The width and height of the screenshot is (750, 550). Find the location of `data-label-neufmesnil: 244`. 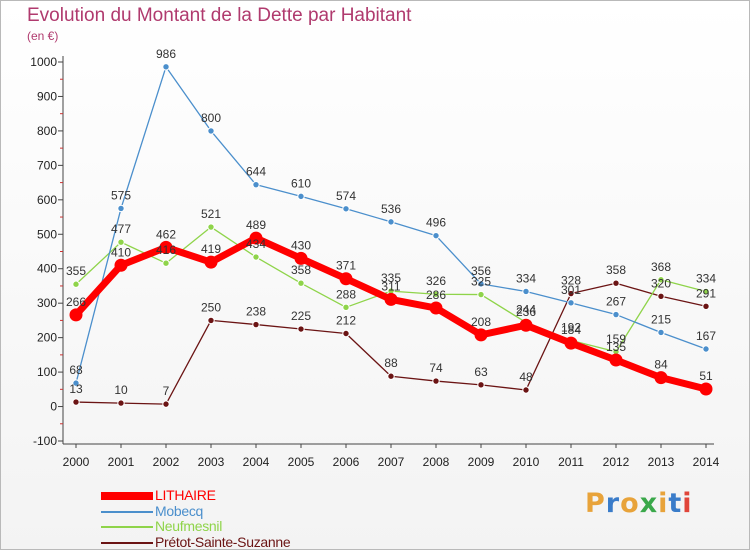

data-label-neufmesnil: 244 is located at coordinates (526, 309).